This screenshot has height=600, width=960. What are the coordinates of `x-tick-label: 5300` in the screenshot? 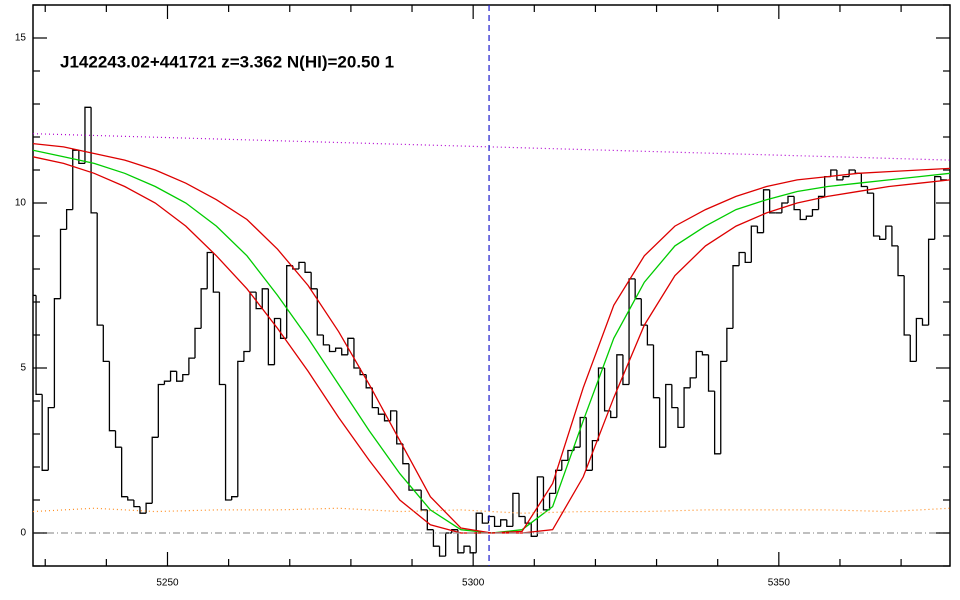 It's located at (473, 583).